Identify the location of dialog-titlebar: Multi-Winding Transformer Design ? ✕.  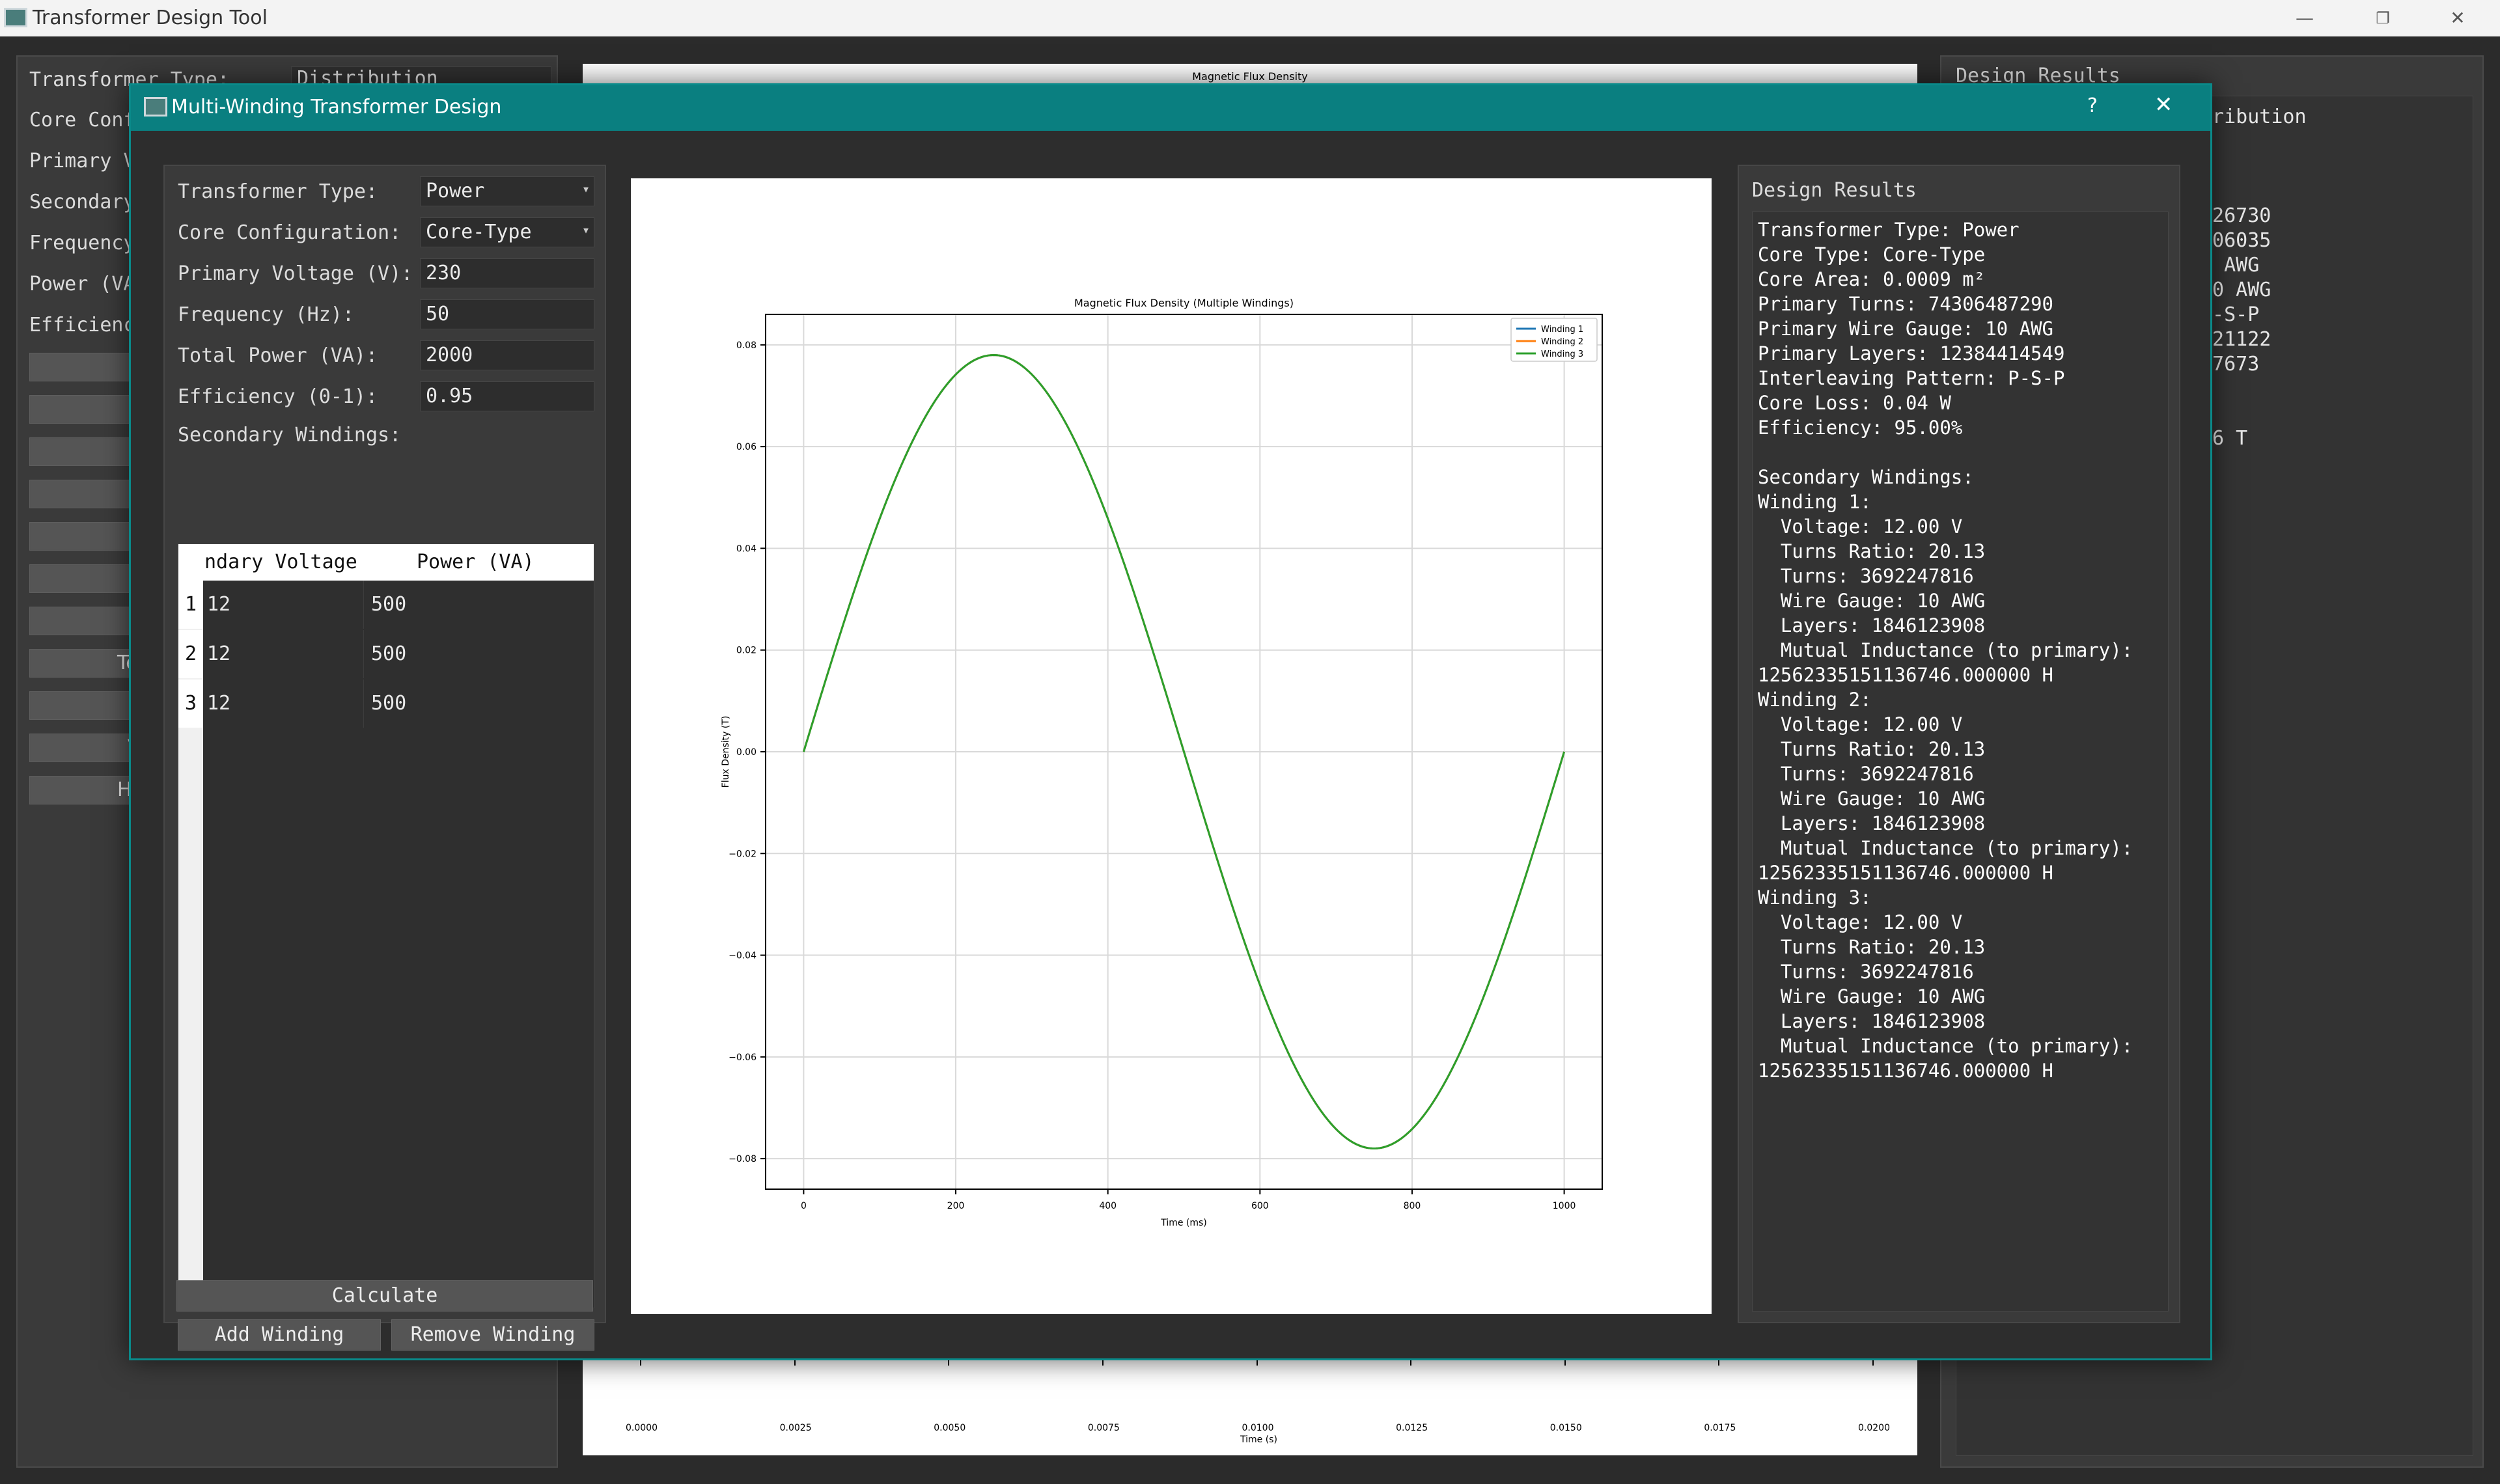
(1170, 108).